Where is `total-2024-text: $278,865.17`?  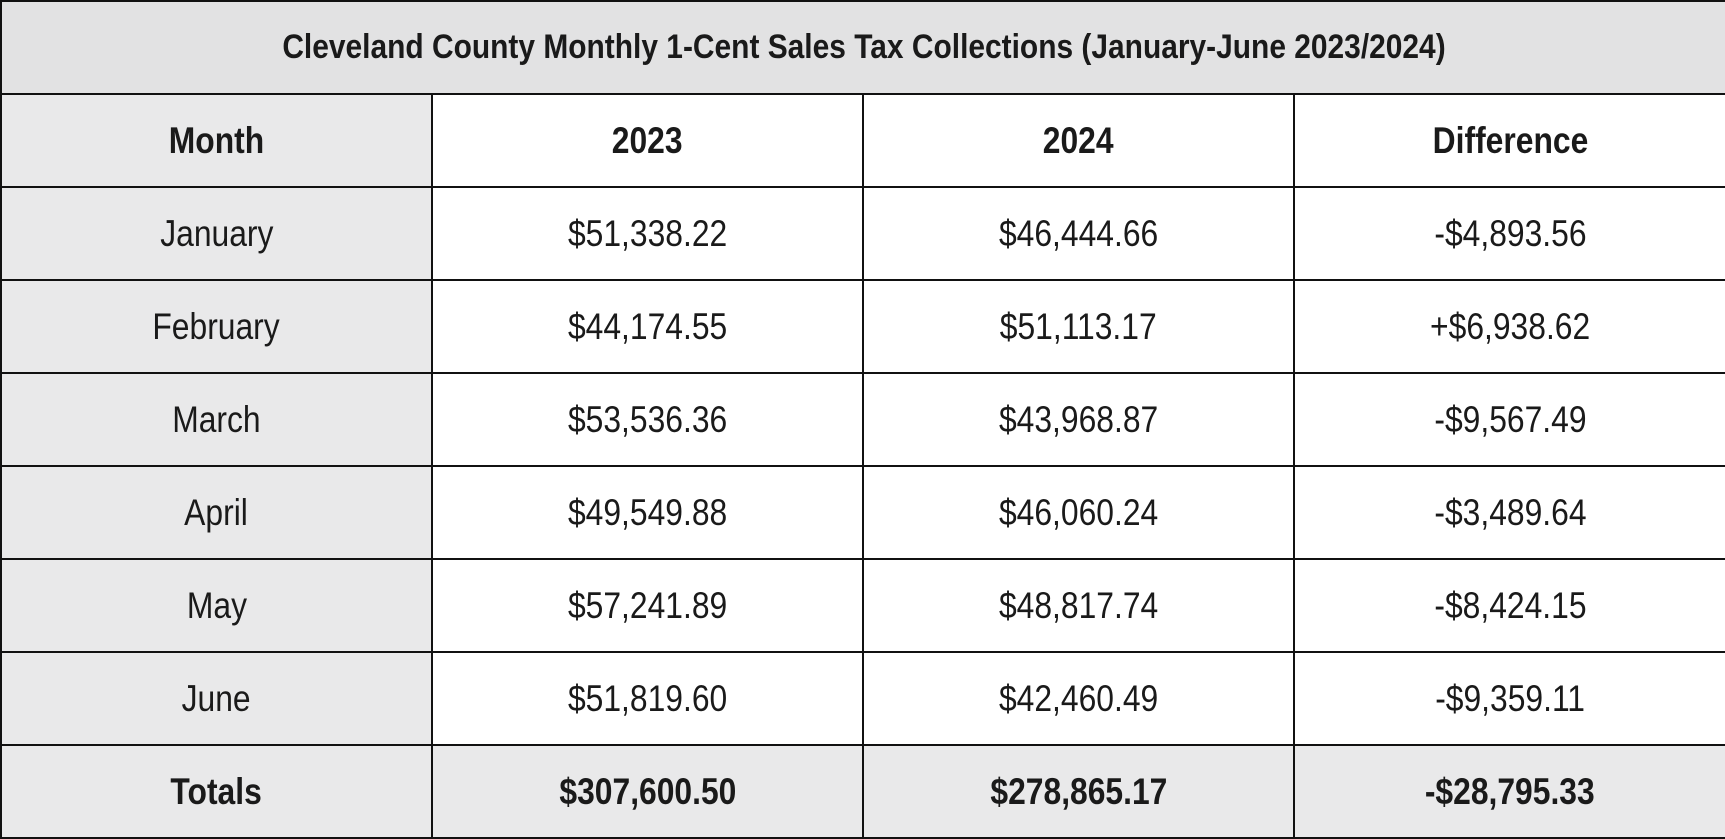 total-2024-text: $278,865.17 is located at coordinates (1078, 791).